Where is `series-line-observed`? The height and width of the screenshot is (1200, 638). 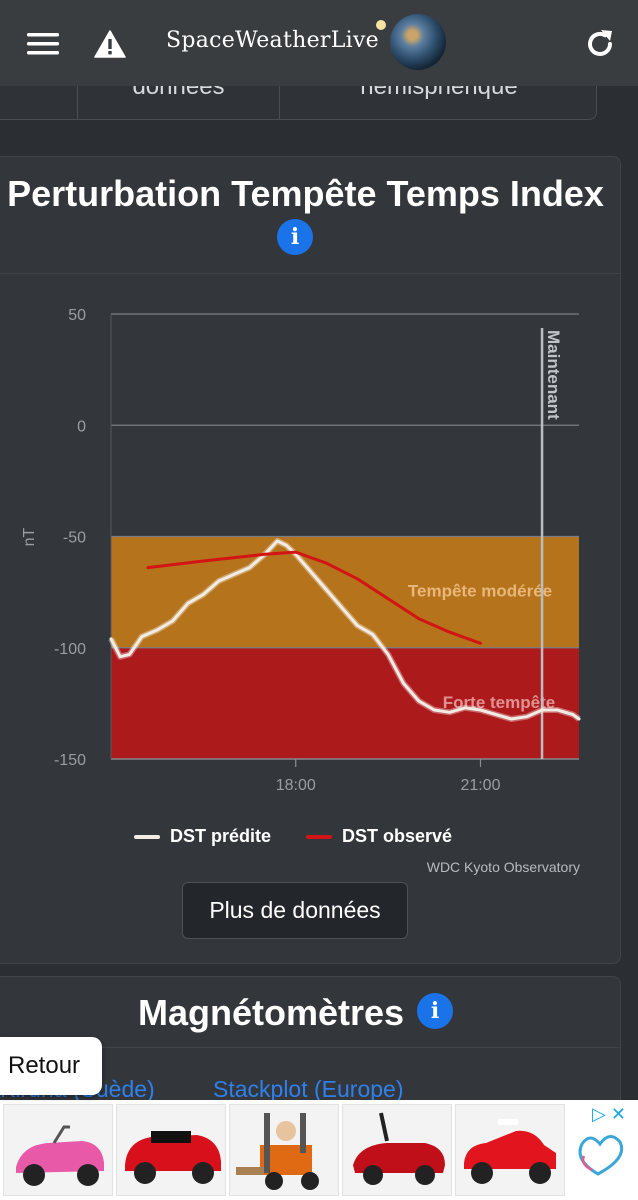 series-line-observed is located at coordinates (314, 597).